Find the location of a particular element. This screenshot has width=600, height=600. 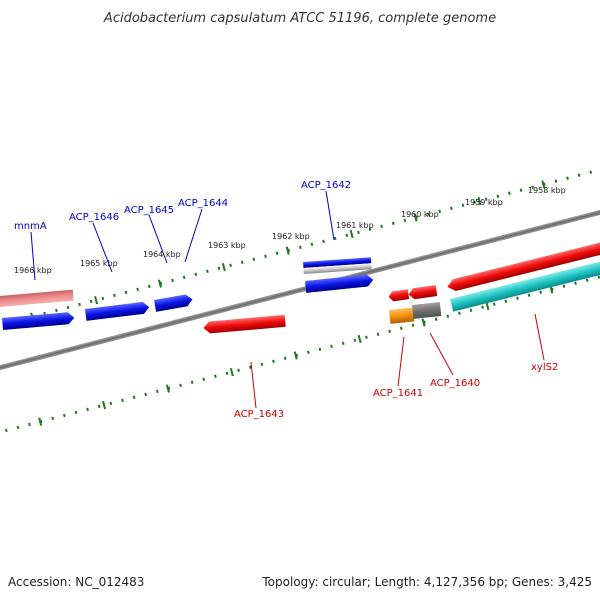

gene-xylS2-red is located at coordinates (523, 267).